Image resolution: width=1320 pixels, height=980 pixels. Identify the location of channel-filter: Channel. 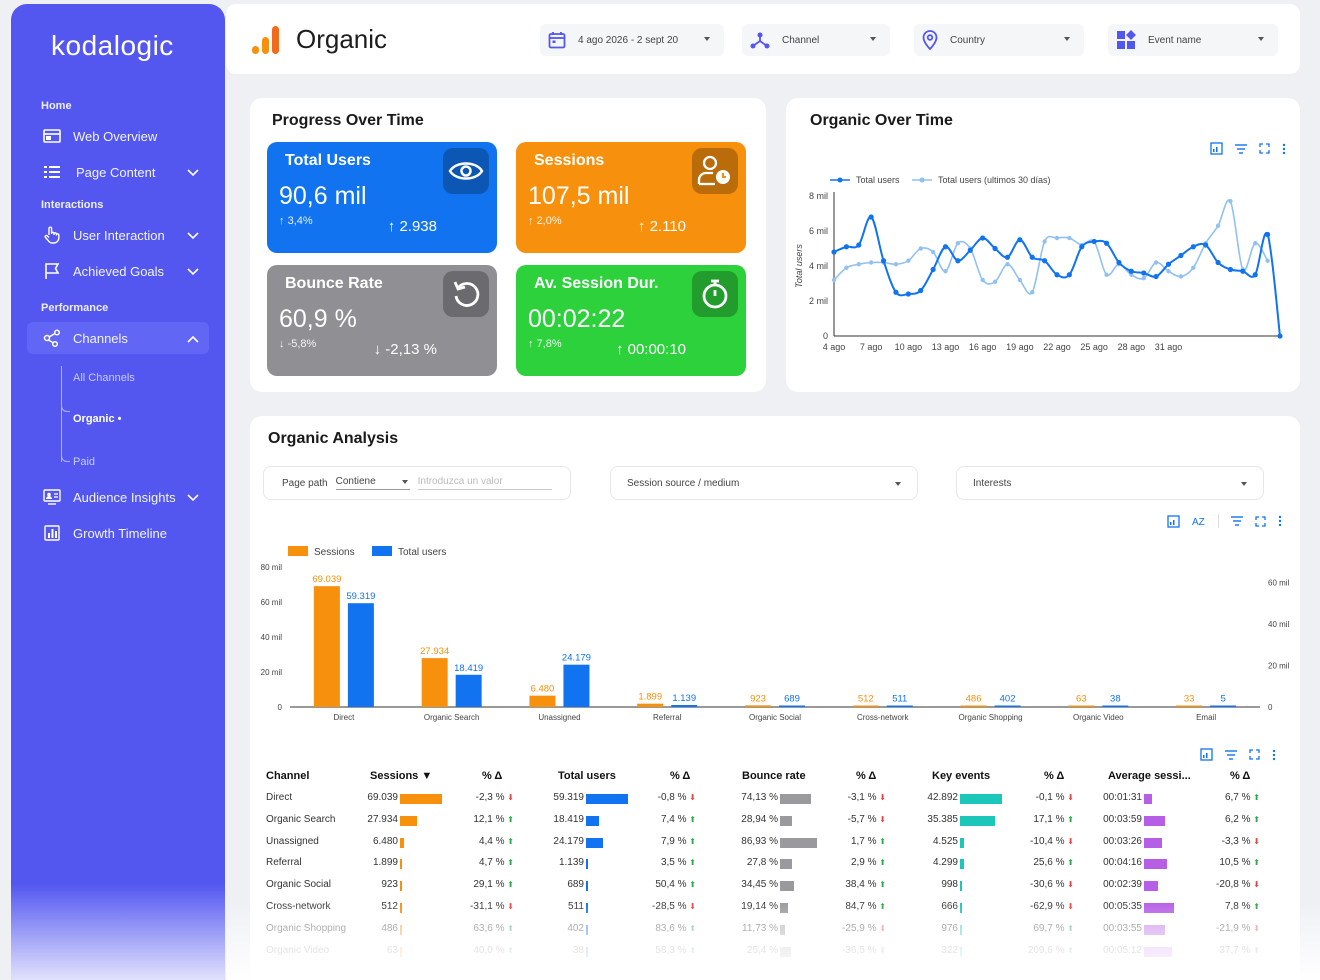
(816, 40).